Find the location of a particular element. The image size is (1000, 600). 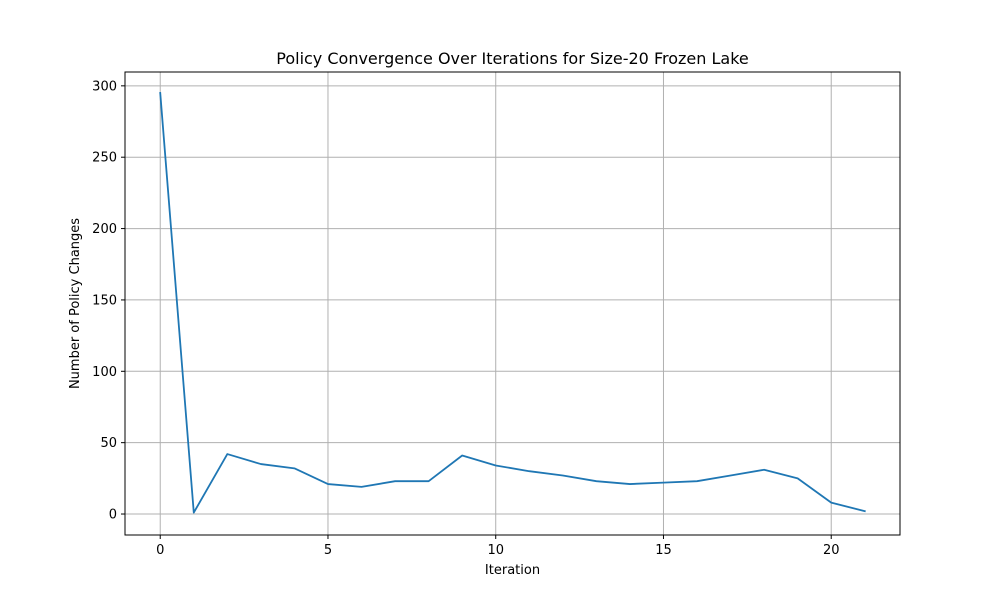

y-tick-label: 50 is located at coordinates (108, 443).